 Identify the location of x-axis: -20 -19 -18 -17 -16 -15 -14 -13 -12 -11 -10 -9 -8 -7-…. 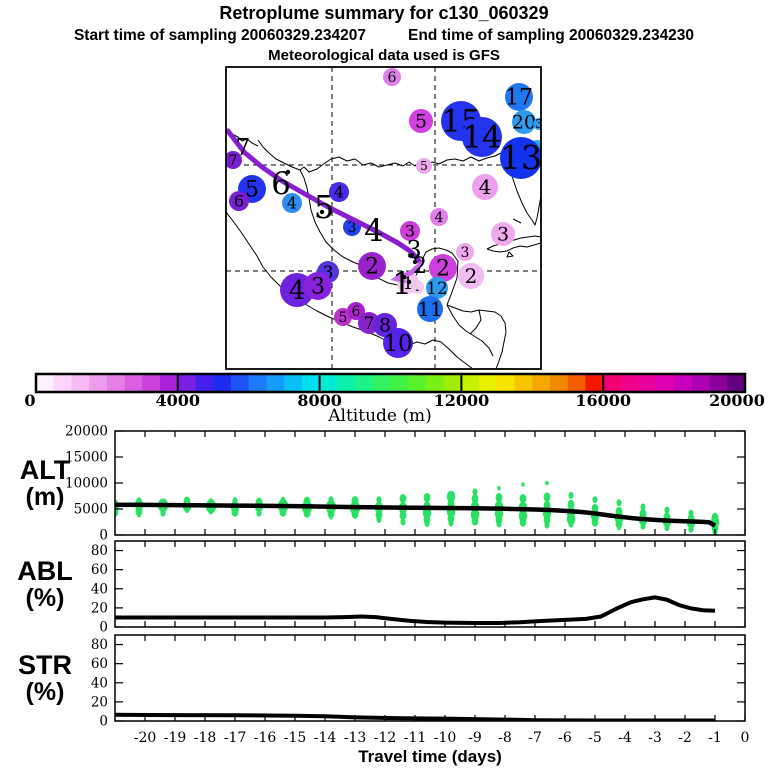
(442, 748).